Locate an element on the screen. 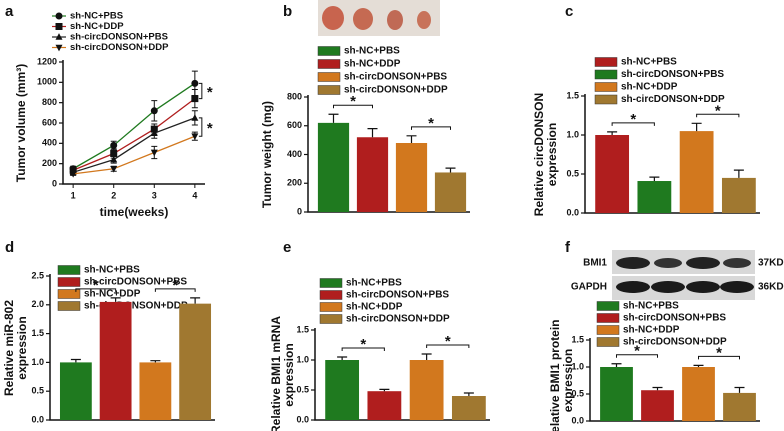  y-tick-label: 600 is located at coordinates (49, 122).